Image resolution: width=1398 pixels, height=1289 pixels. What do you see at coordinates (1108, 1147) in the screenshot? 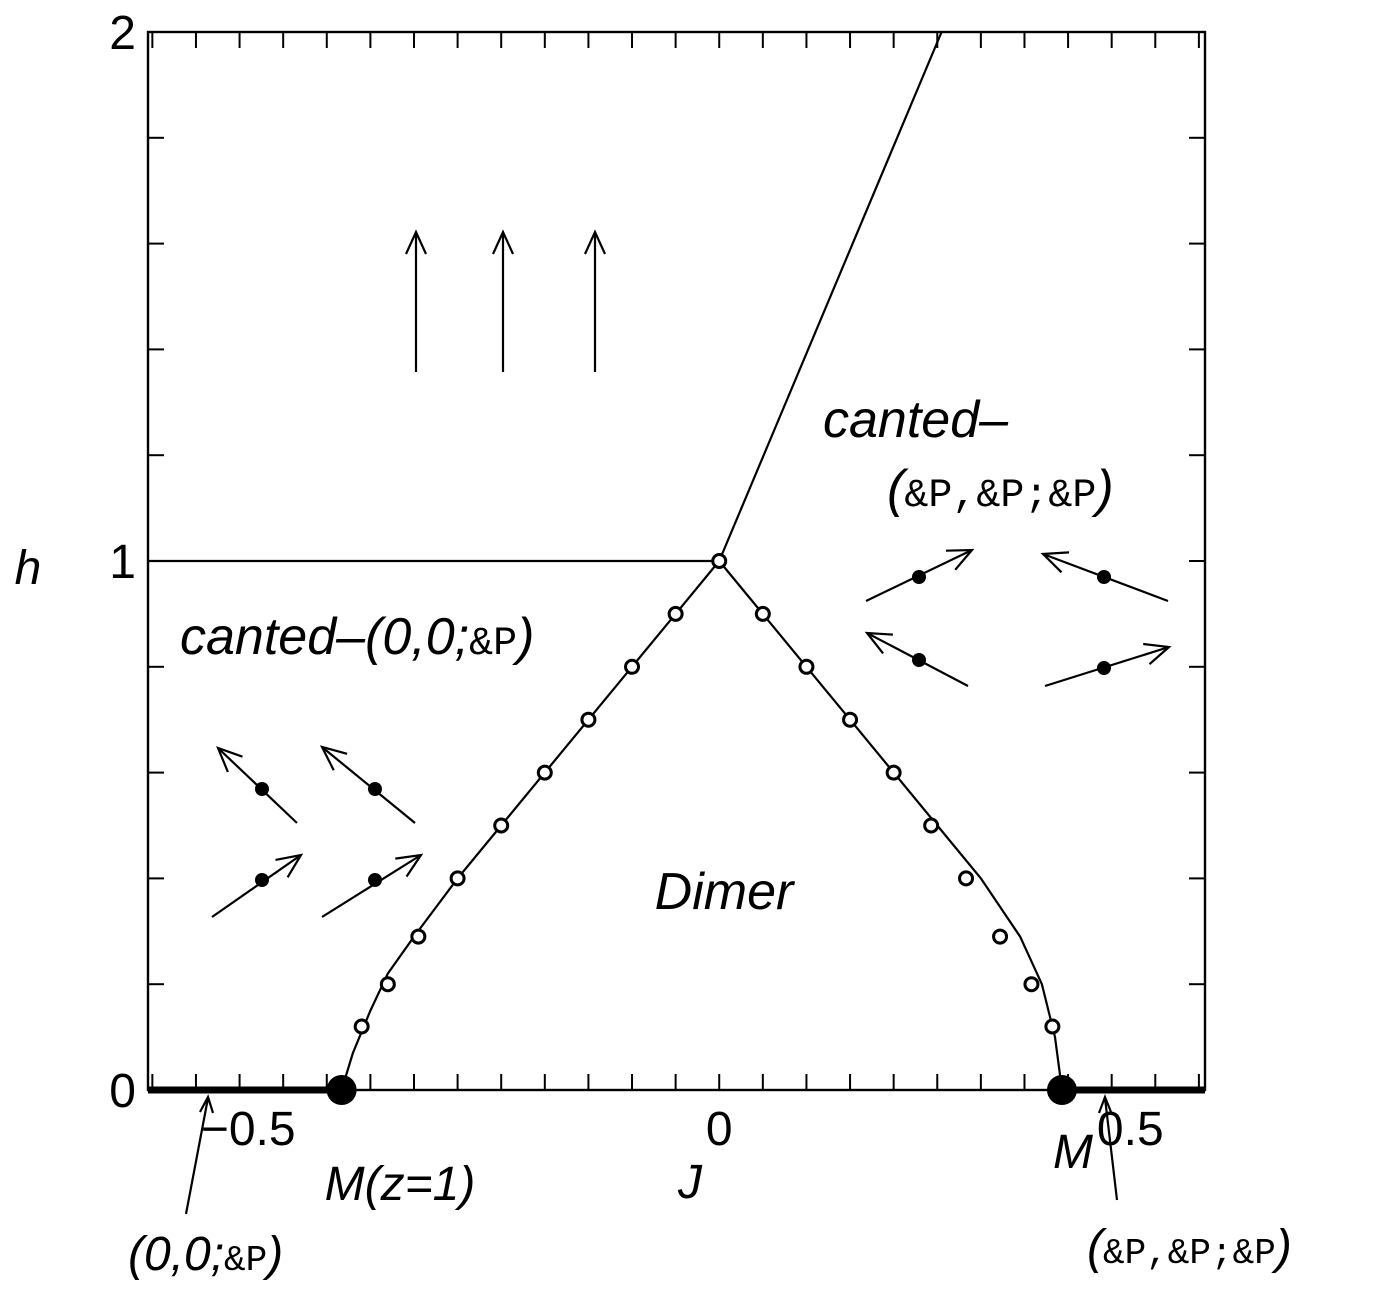
I see `pointer-arrow-ppp` at bounding box center [1108, 1147].